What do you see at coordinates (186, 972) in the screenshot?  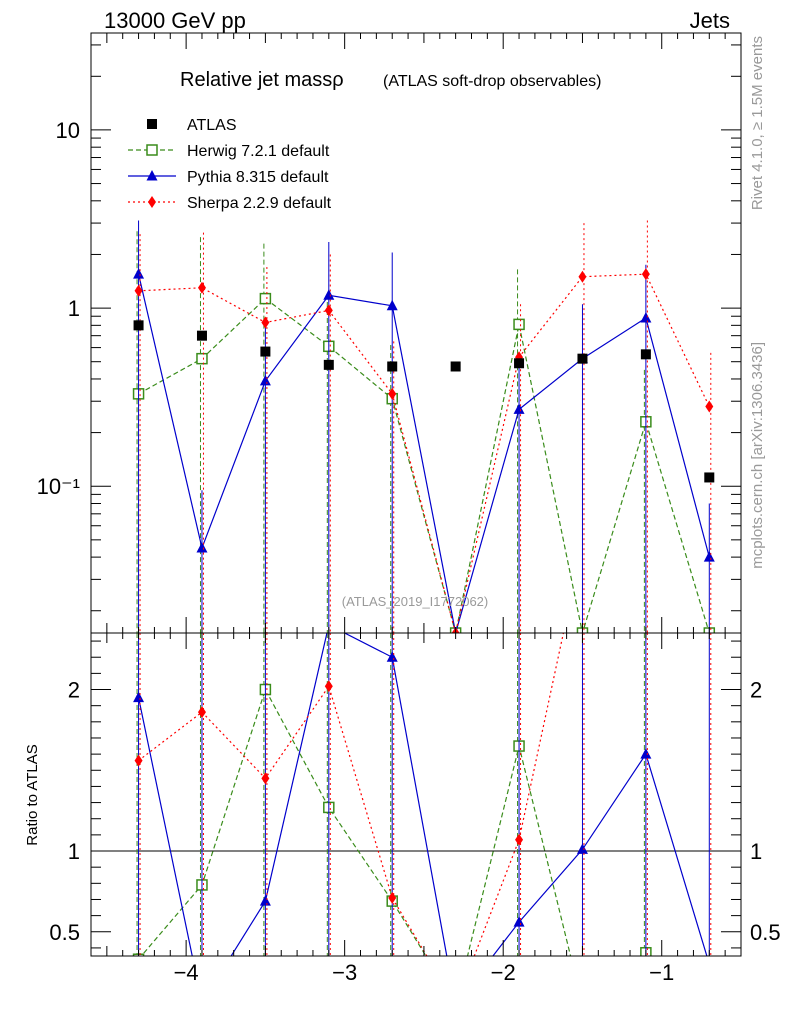 I see `x-tick-label: −4` at bounding box center [186, 972].